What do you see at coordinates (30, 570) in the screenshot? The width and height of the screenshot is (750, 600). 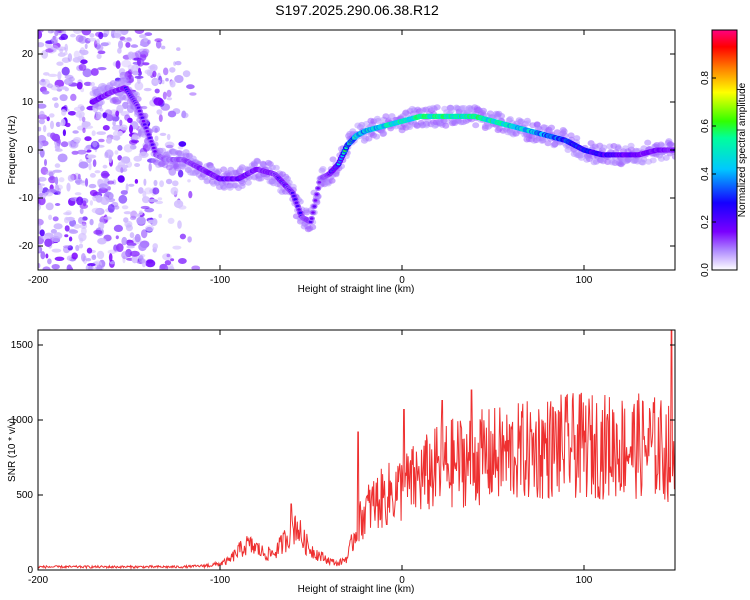 I see `y-tick-label: 0` at bounding box center [30, 570].